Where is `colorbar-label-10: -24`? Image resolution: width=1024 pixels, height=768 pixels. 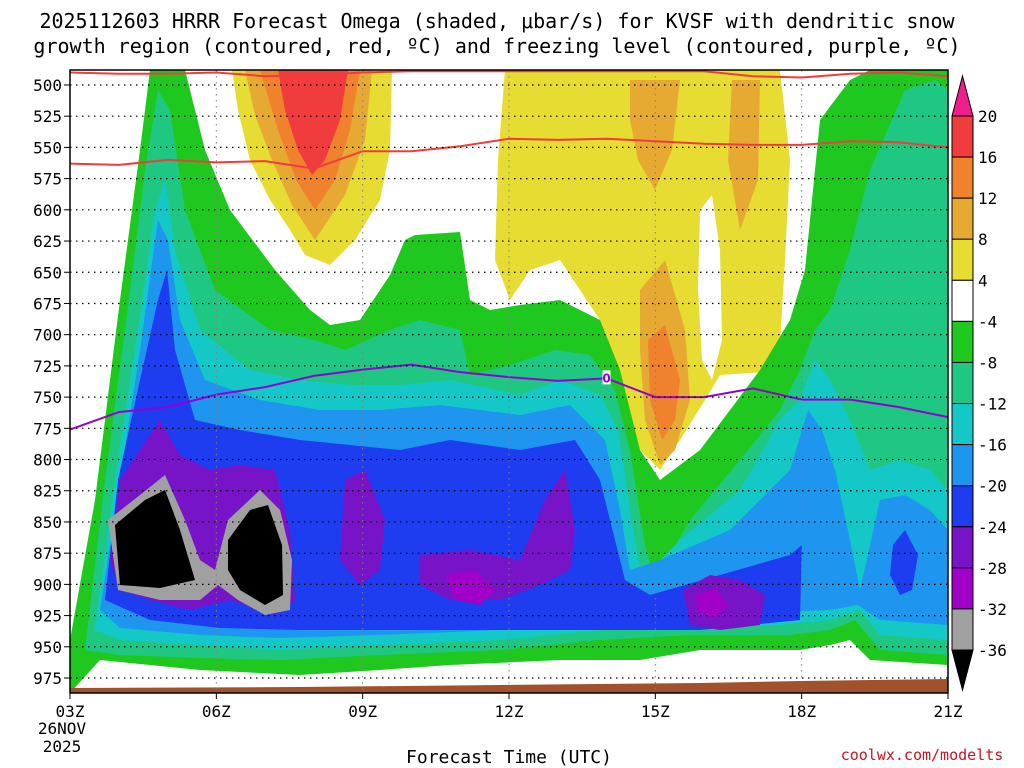 colorbar-label-10: -24 is located at coordinates (992, 527).